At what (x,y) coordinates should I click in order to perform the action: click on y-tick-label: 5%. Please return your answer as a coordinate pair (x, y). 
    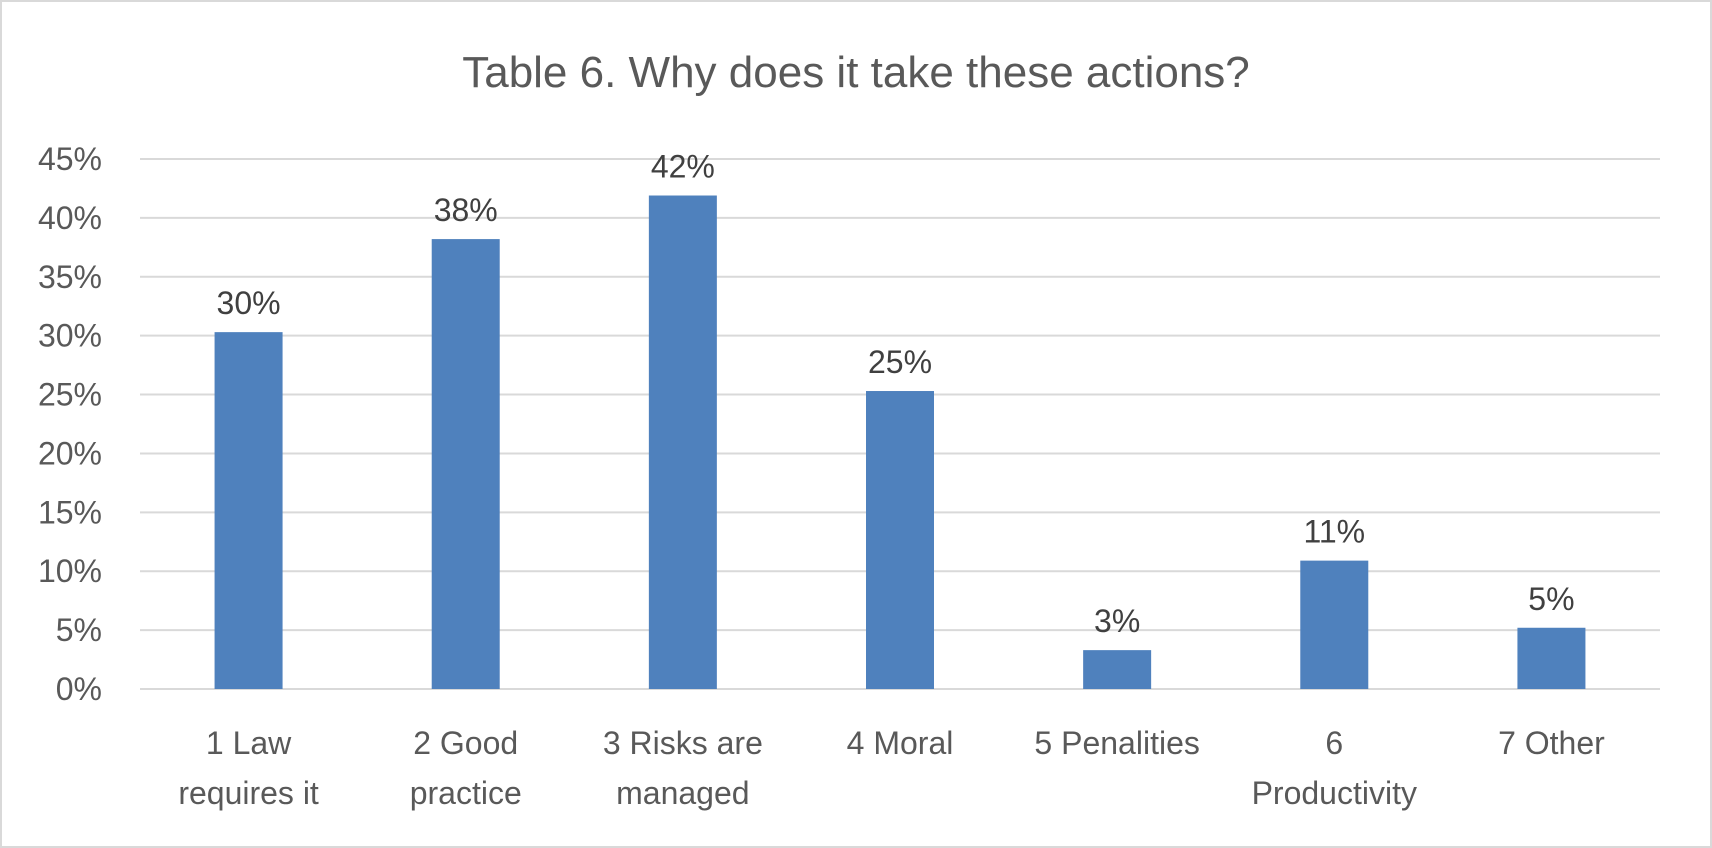
    Looking at the image, I should click on (79, 630).